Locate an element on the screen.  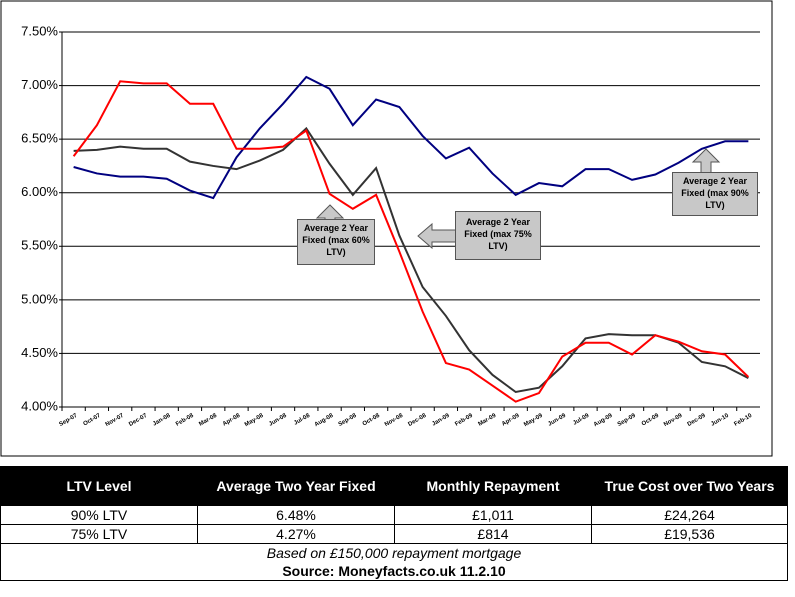
y-tick-label: 5.00% is located at coordinates (39, 298).